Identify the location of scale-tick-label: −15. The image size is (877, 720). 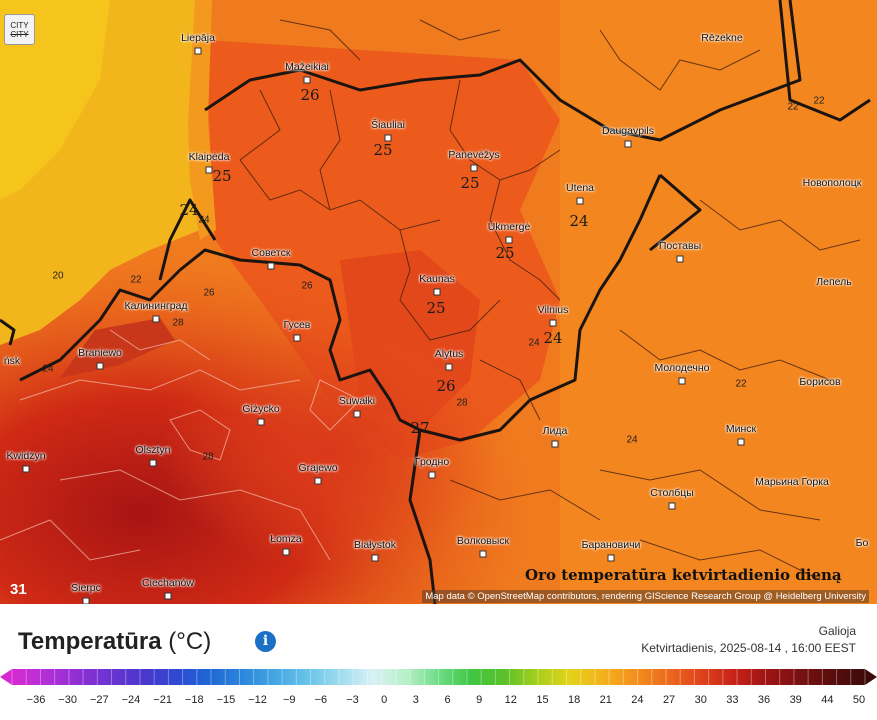
(226, 700).